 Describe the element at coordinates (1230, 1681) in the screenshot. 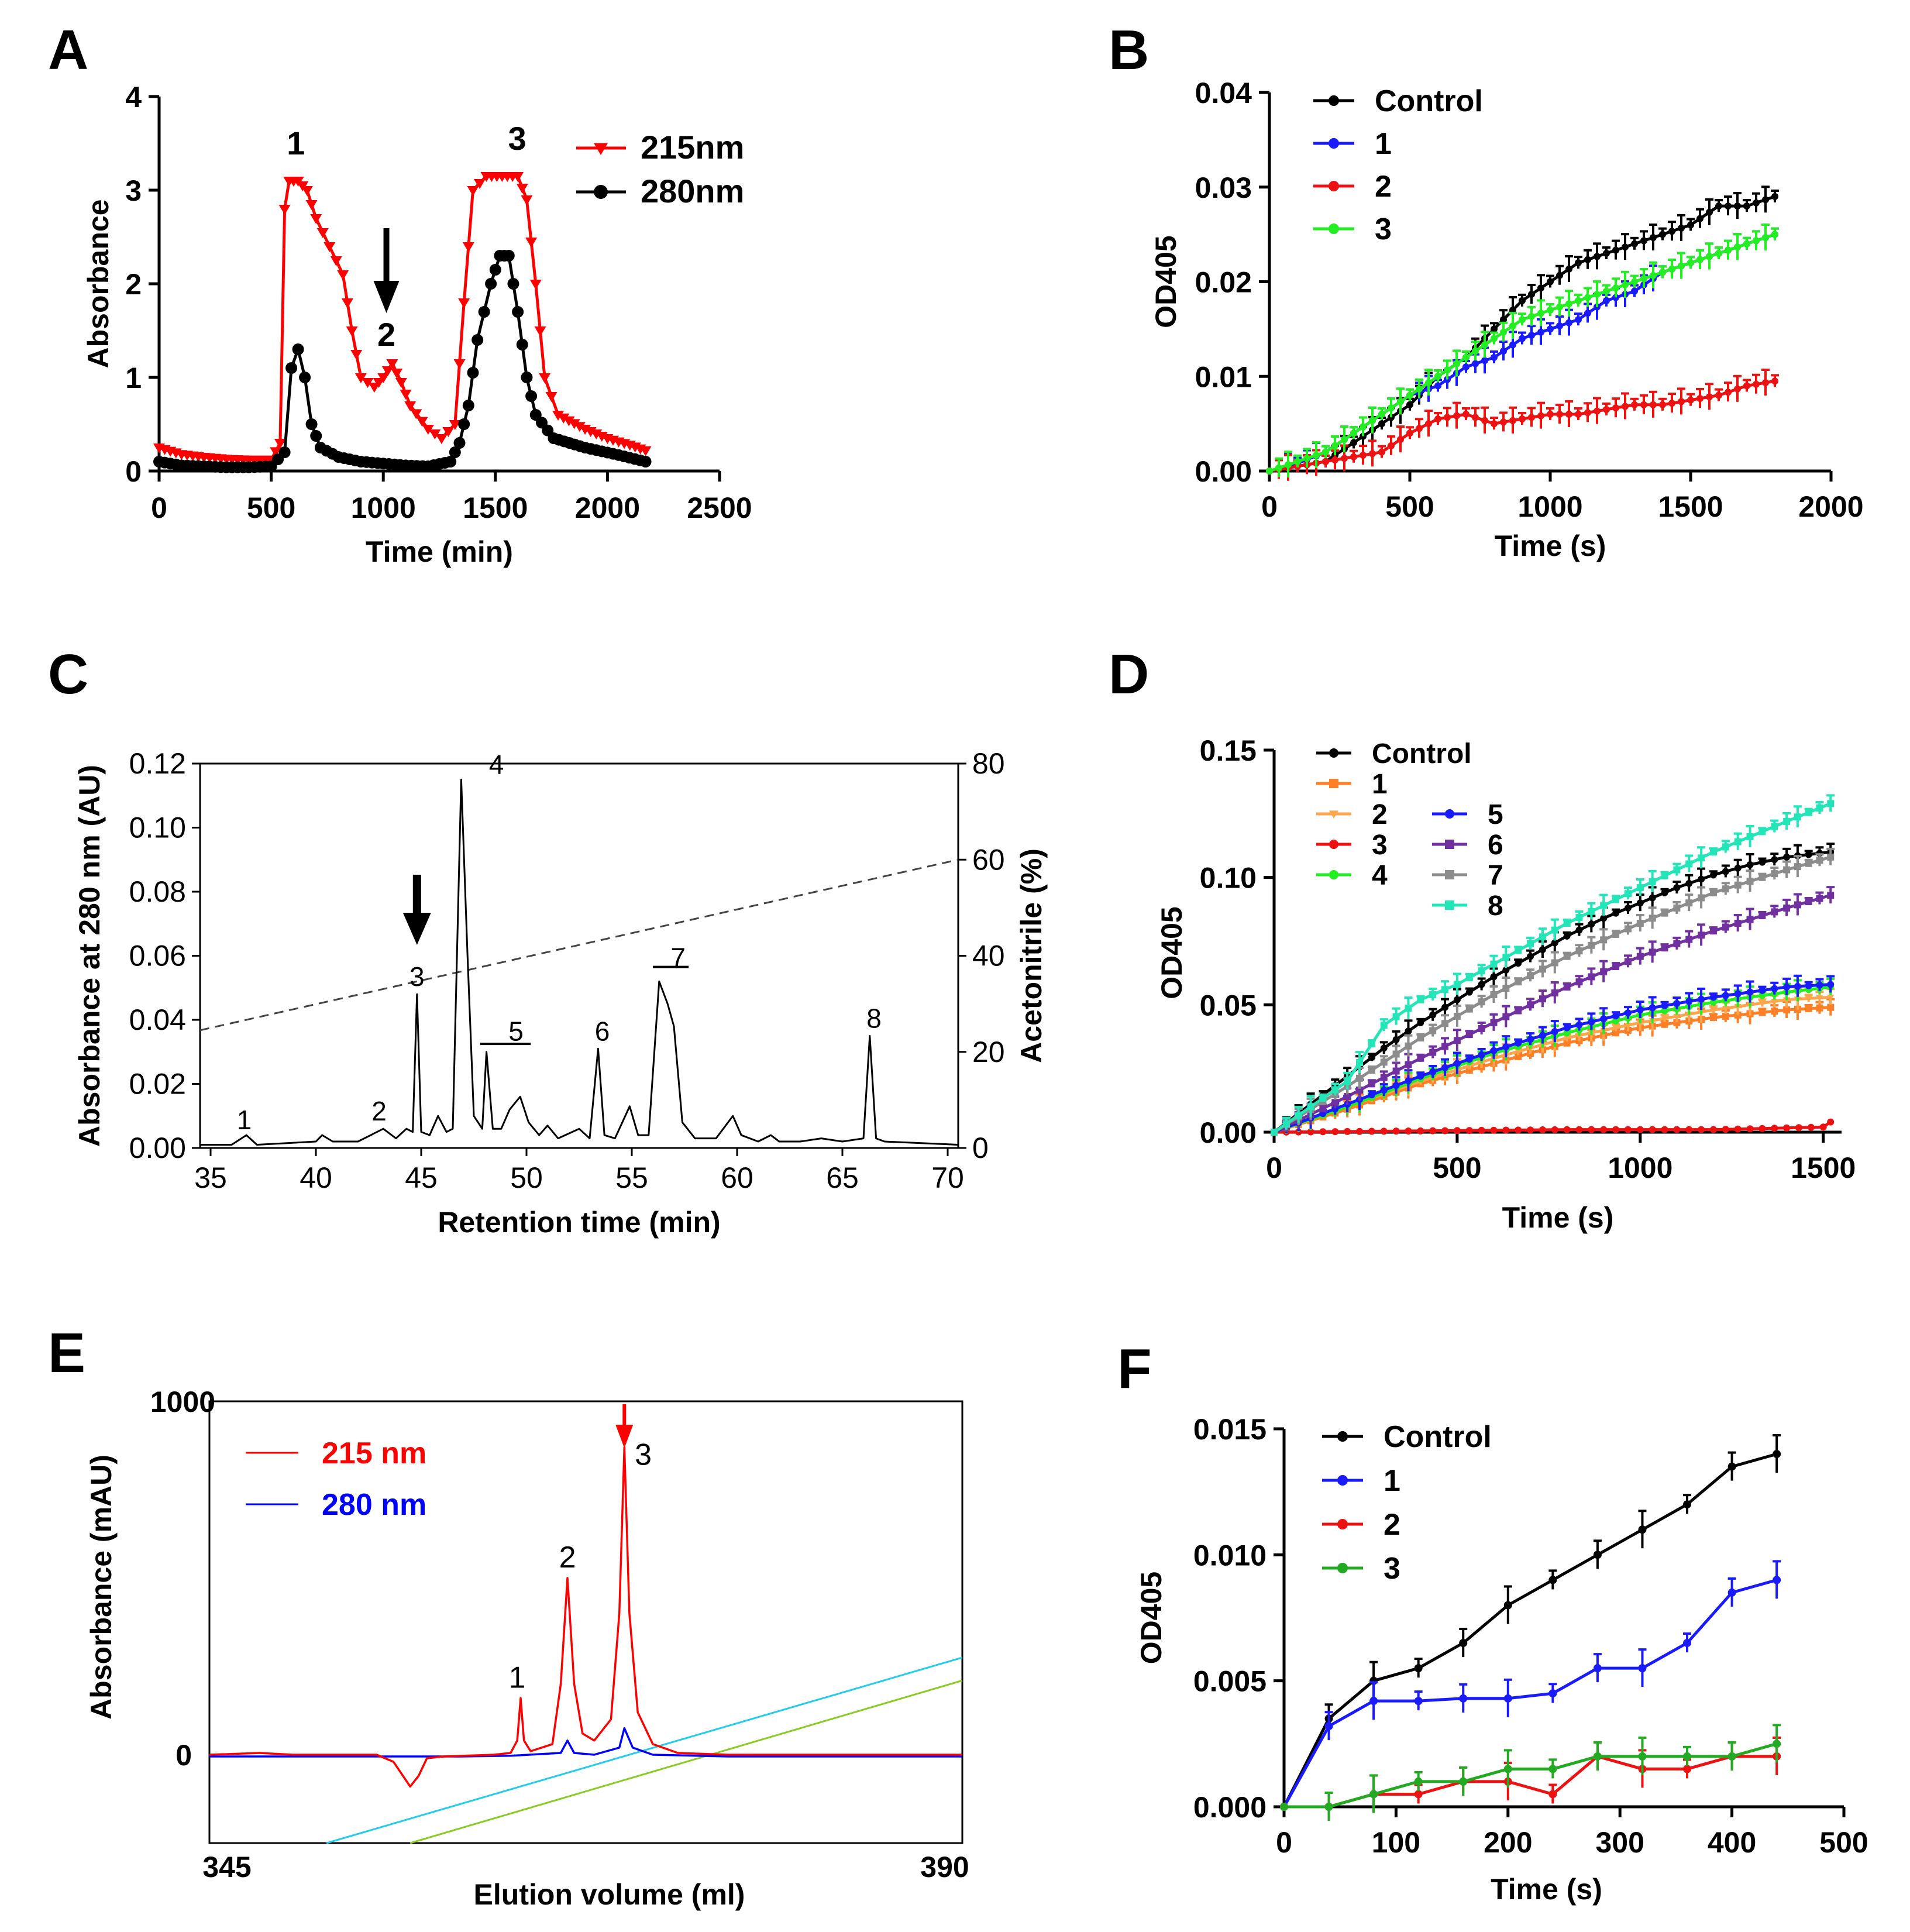

I see `y-tick-label: 0.005` at that location.